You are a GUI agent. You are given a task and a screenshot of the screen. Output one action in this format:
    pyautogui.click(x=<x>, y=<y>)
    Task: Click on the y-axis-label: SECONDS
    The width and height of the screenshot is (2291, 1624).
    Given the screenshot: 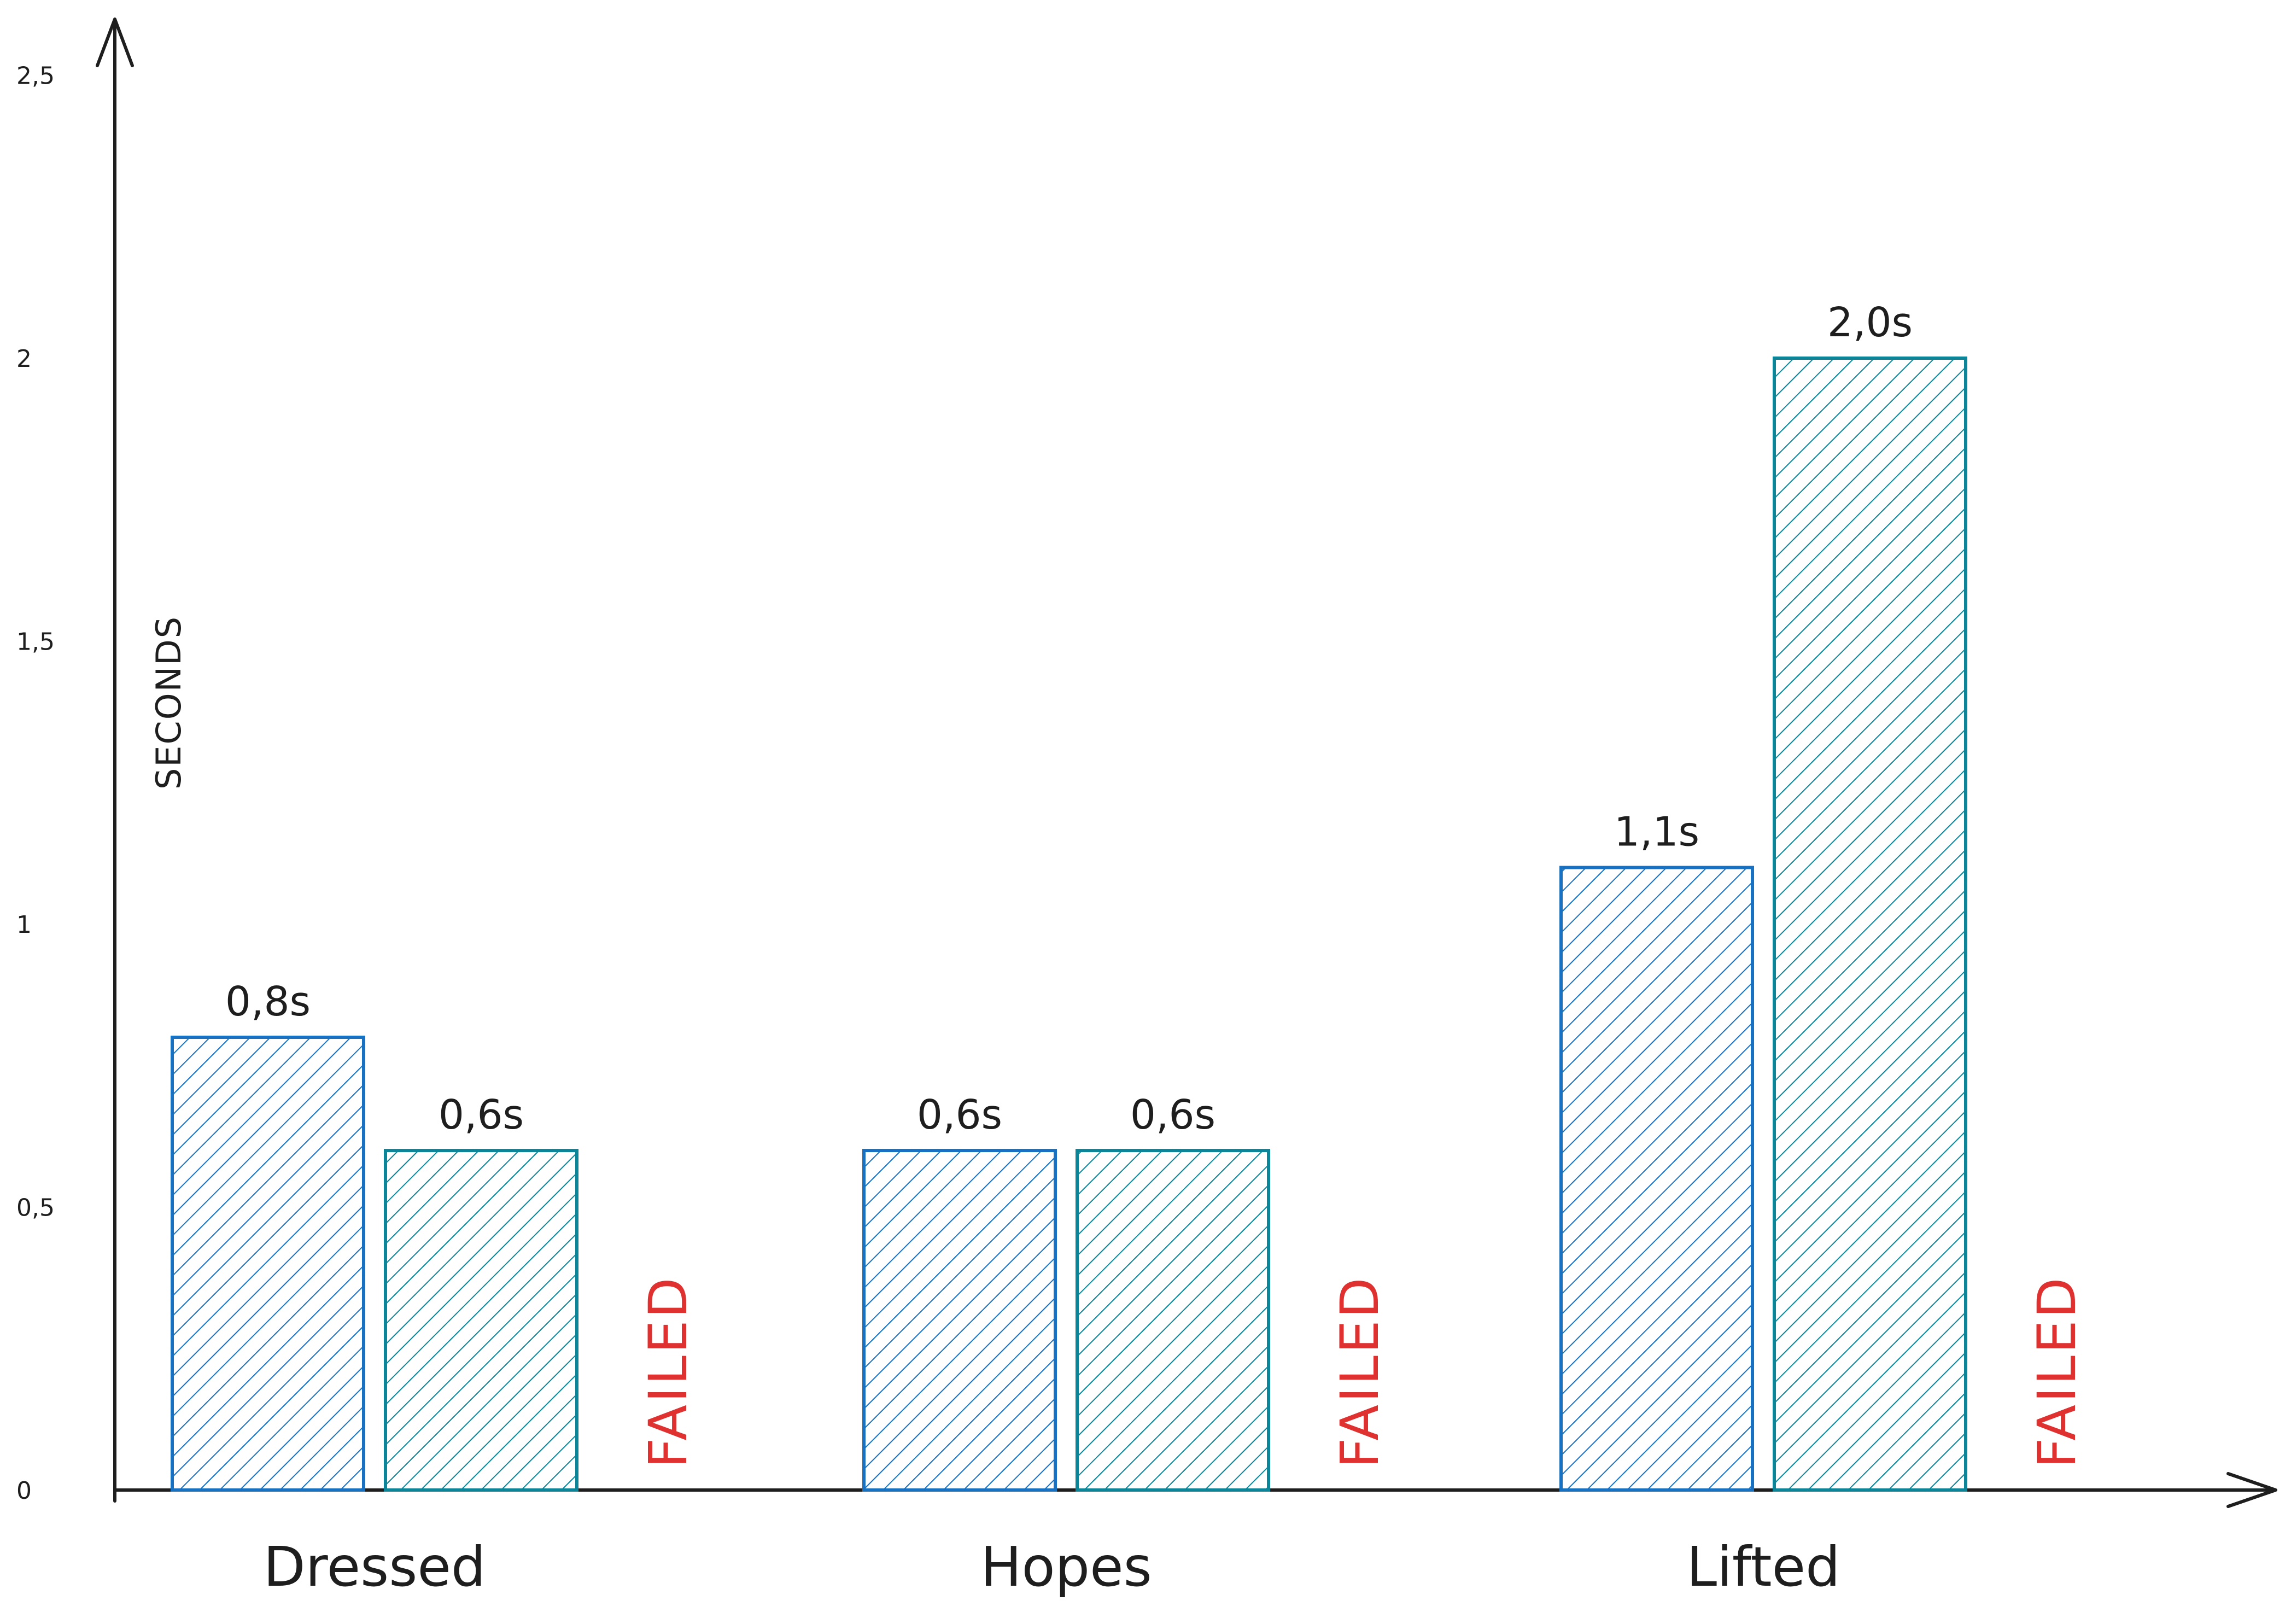 What is the action you would take?
    pyautogui.click(x=169, y=703)
    